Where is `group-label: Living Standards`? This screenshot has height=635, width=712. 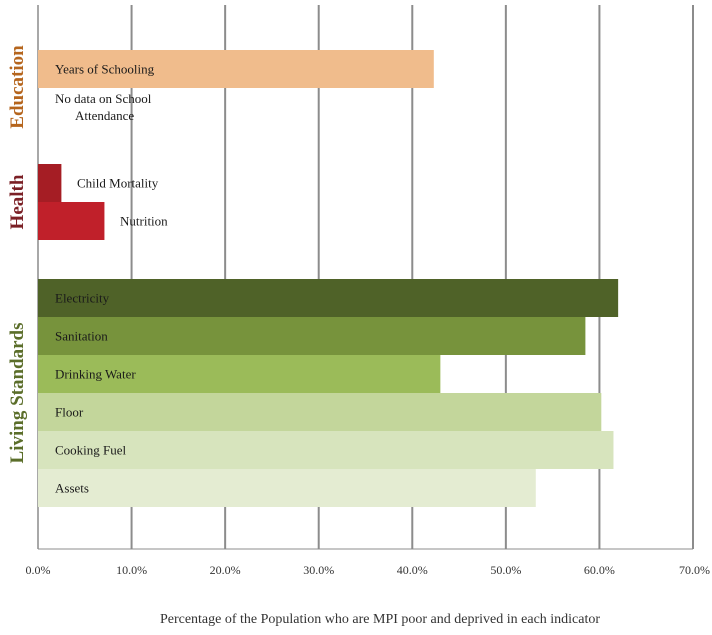 group-label: Living Standards is located at coordinates (17, 393).